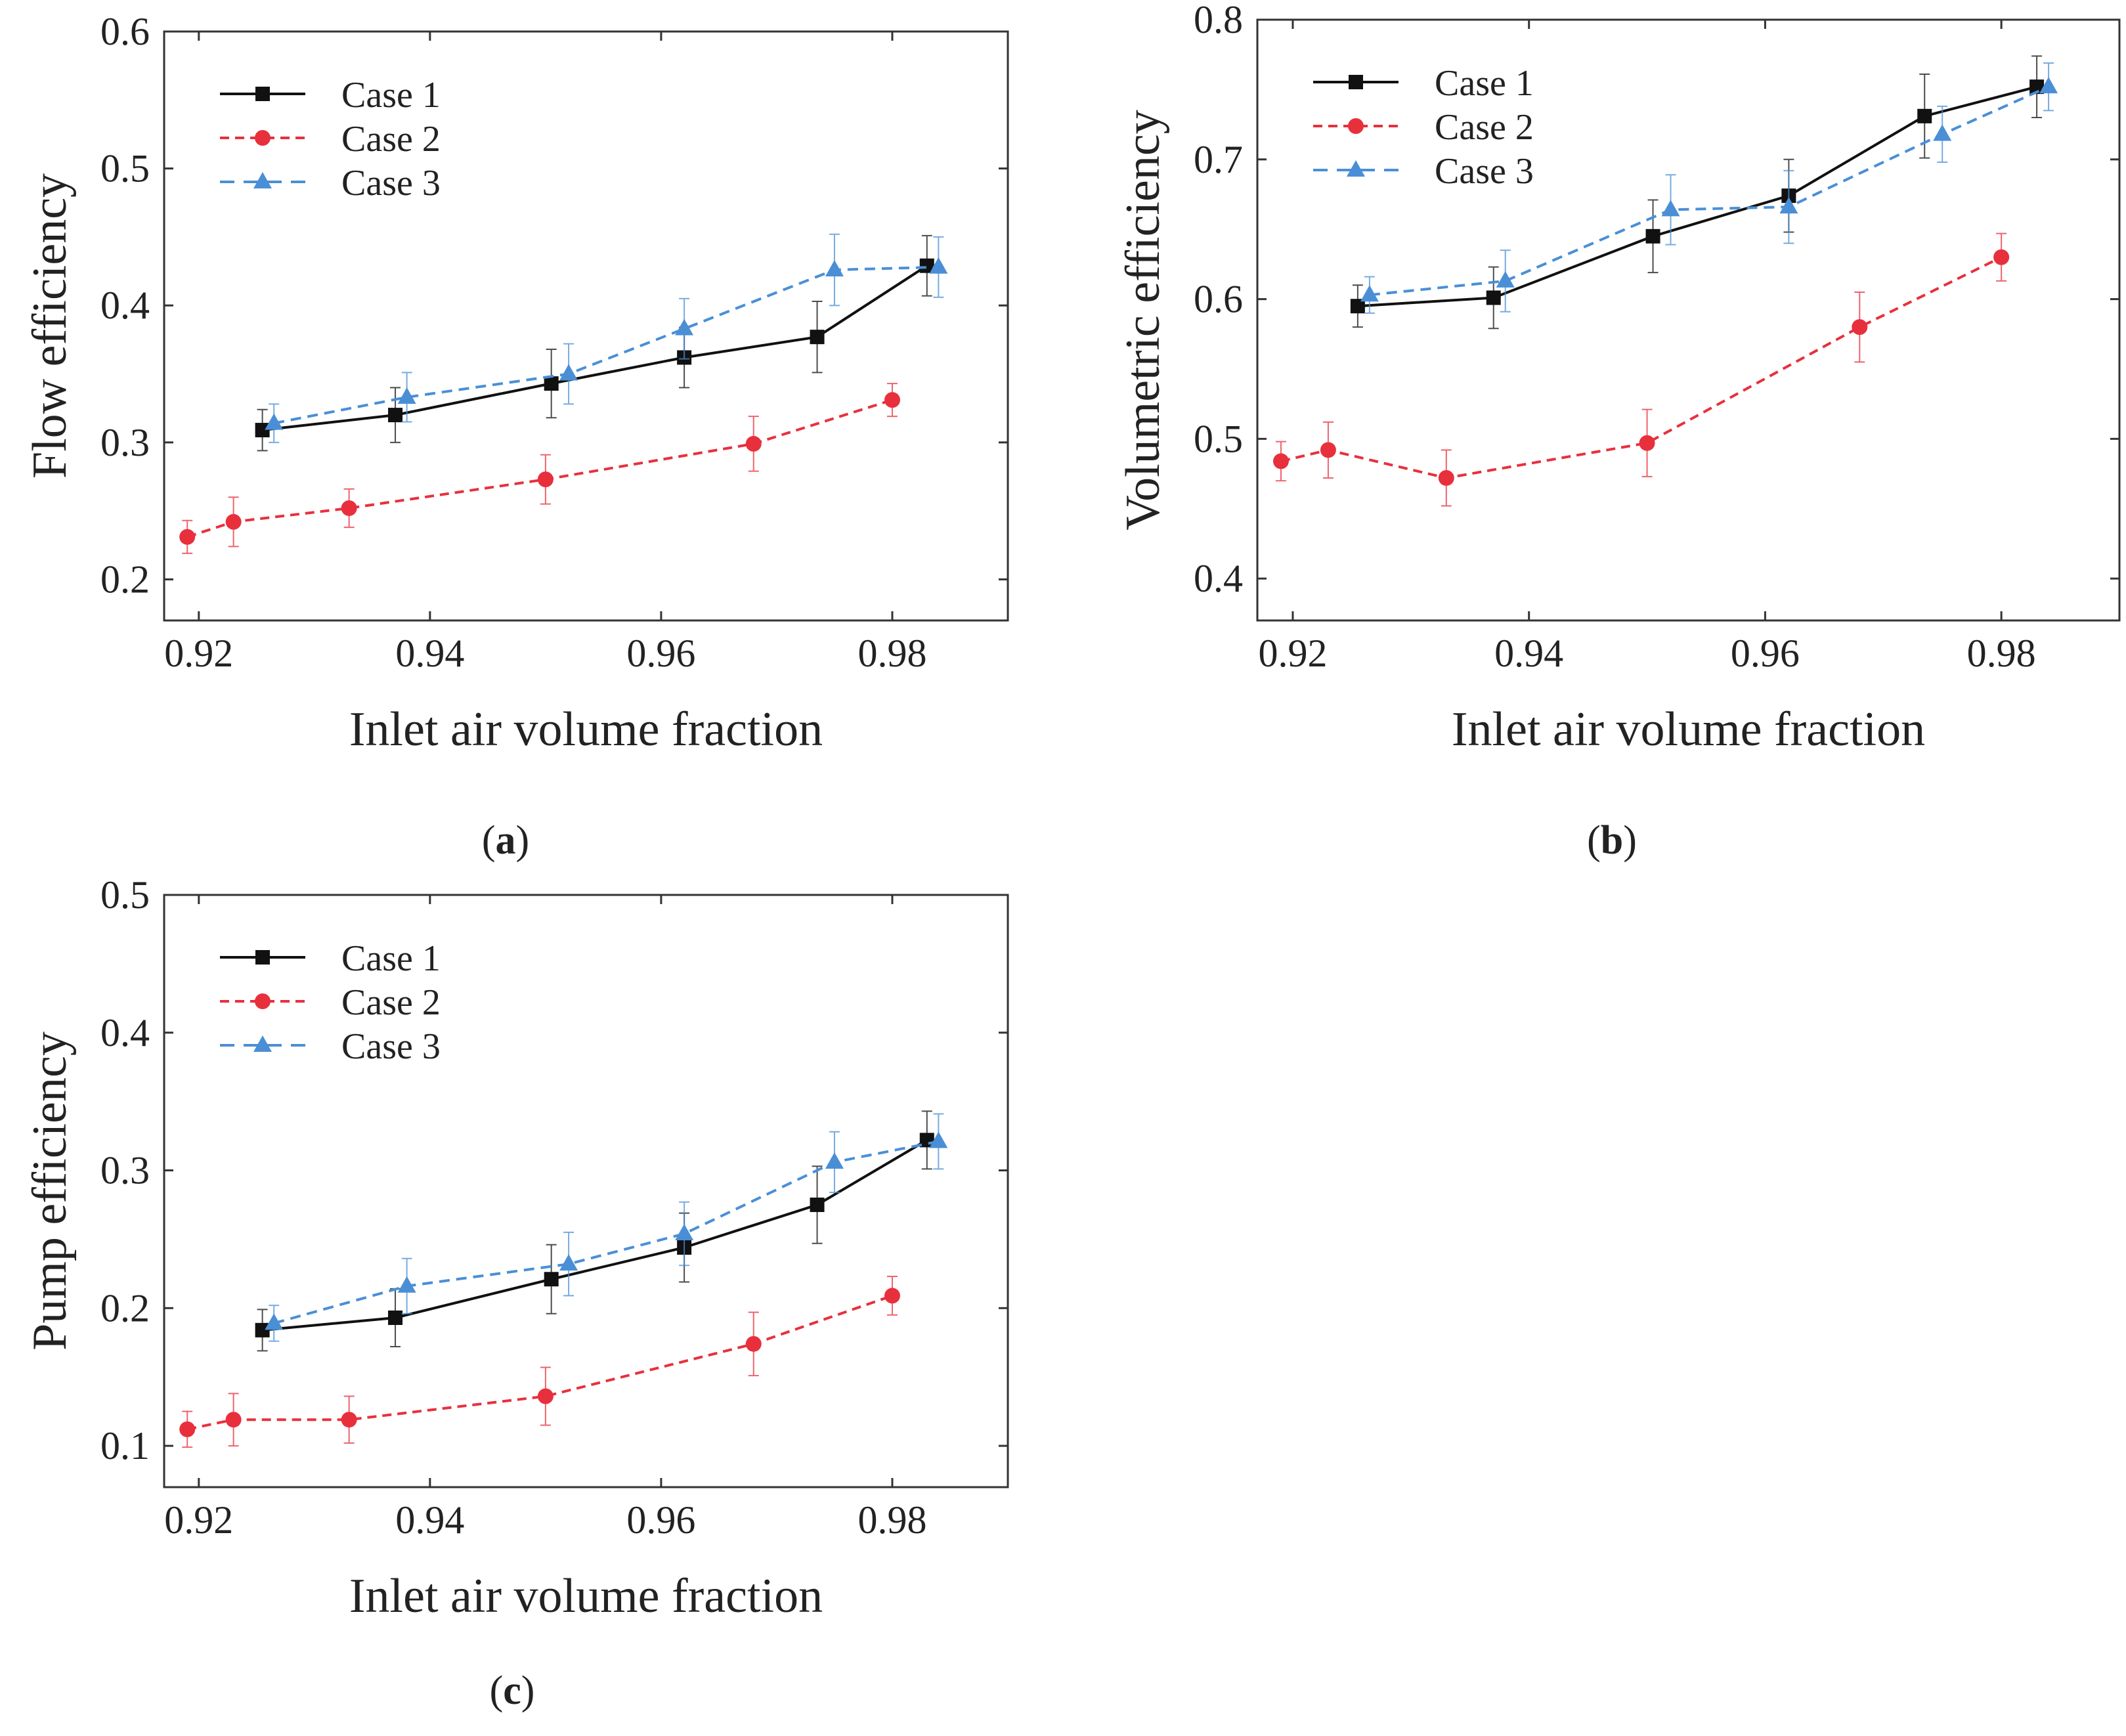 This screenshot has width=2126, height=1736. I want to click on y-axis-title: Flow efficiency, so click(50, 326).